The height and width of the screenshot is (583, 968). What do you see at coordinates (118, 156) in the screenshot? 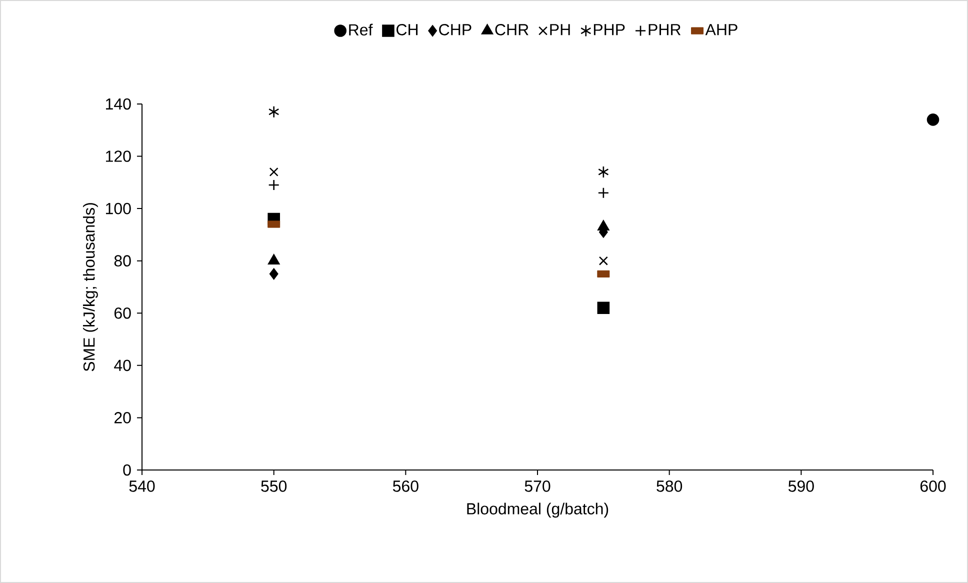
I see `y-tick-label: 120` at bounding box center [118, 156].